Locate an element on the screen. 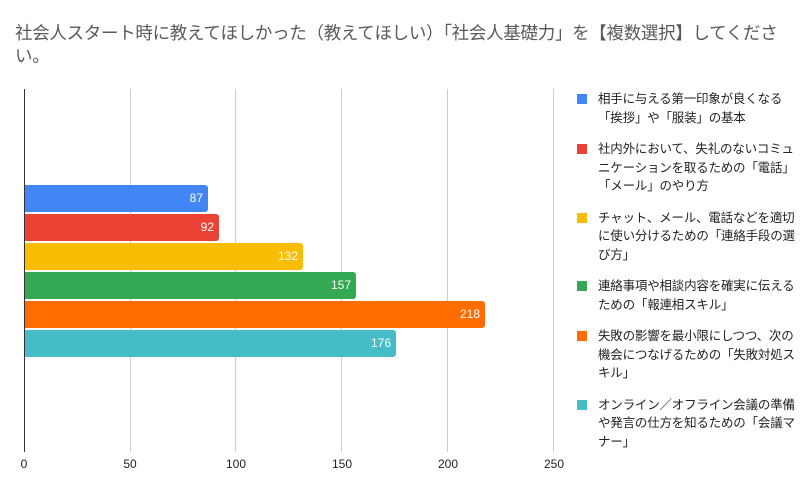  legend-label: オンライン／オフライン会議の準備や発言の仕方を知るための「会議マナー」 is located at coordinates (696, 422).